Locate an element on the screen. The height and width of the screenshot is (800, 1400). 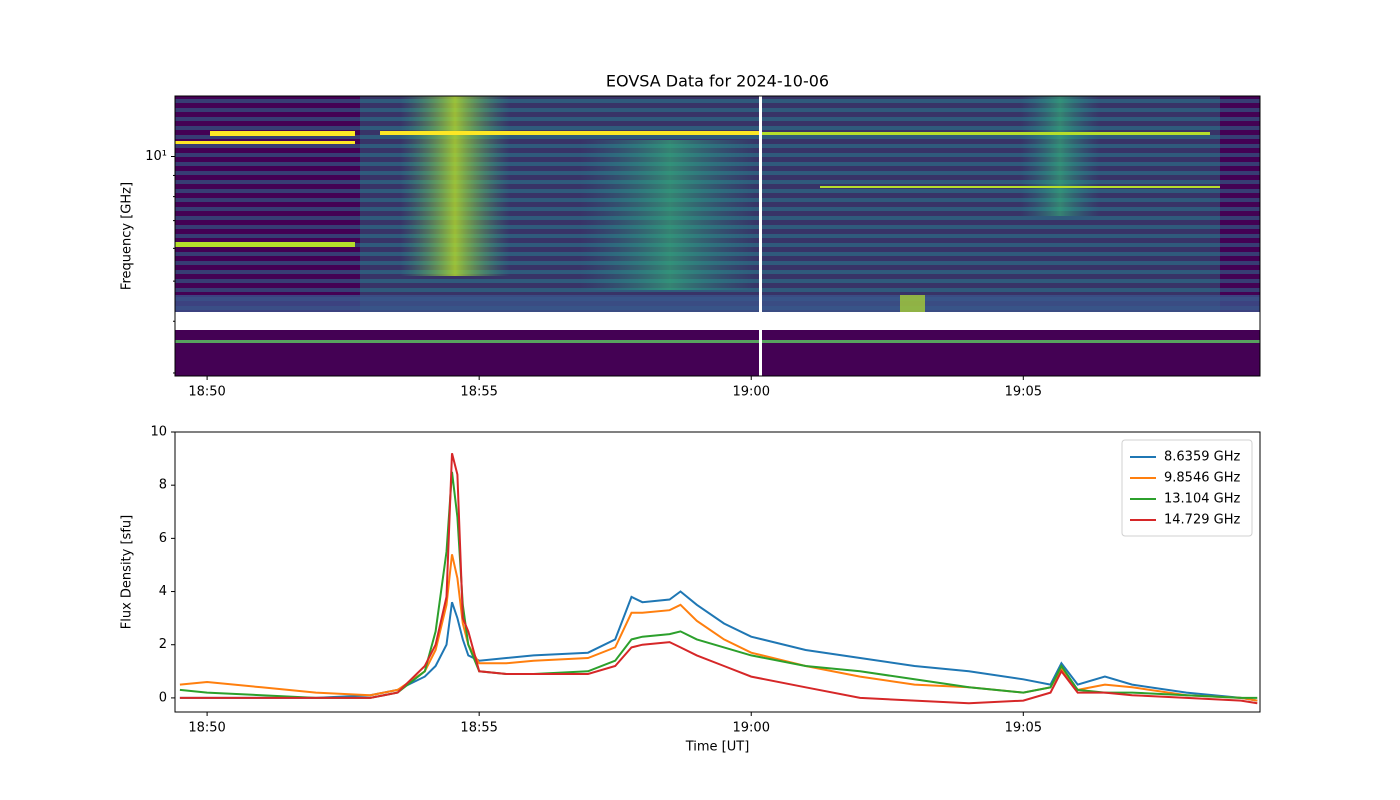
legend-label: 8.6359 GHz is located at coordinates (1202, 457).